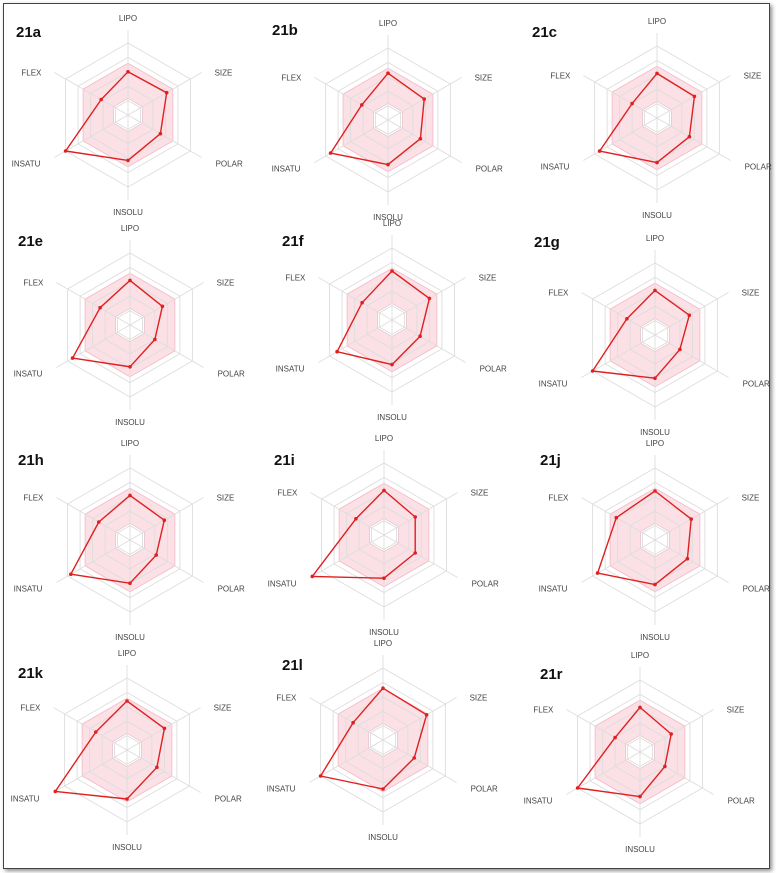 This screenshot has height=873, width=776. I want to click on radar-panel-21r: LIPO SIZE POLAR INSOLU INSATU FLEX 21r, so click(639, 752).